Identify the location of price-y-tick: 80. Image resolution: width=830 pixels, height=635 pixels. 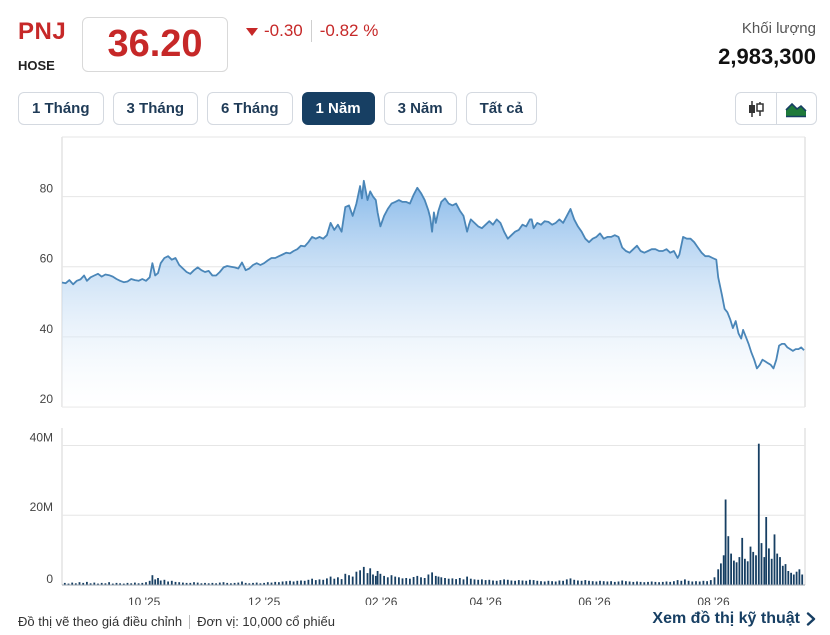
(47, 189).